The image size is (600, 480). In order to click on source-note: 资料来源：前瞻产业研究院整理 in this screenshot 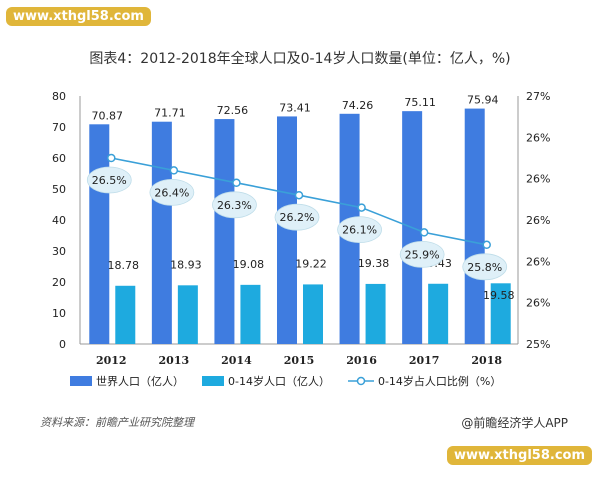, I will do `click(117, 422)`.